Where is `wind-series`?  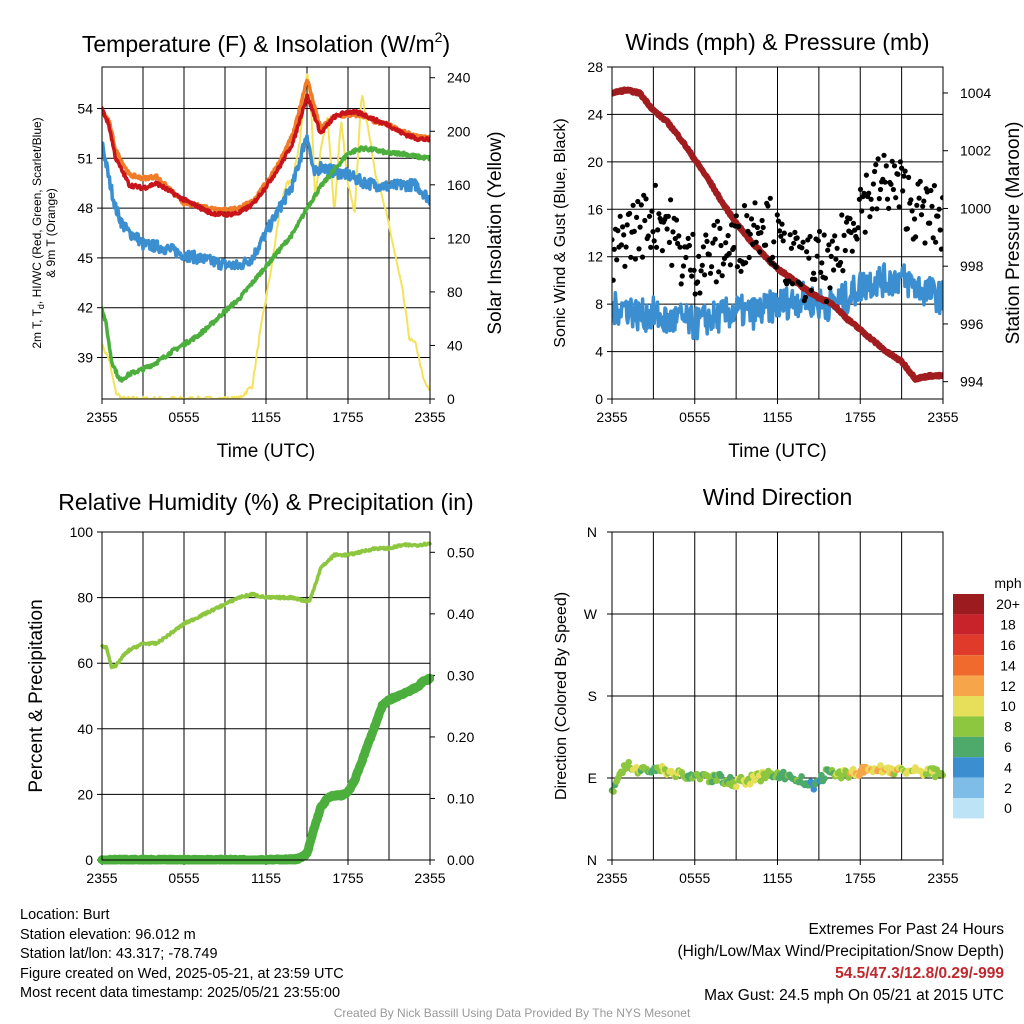 wind-series is located at coordinates (777, 234).